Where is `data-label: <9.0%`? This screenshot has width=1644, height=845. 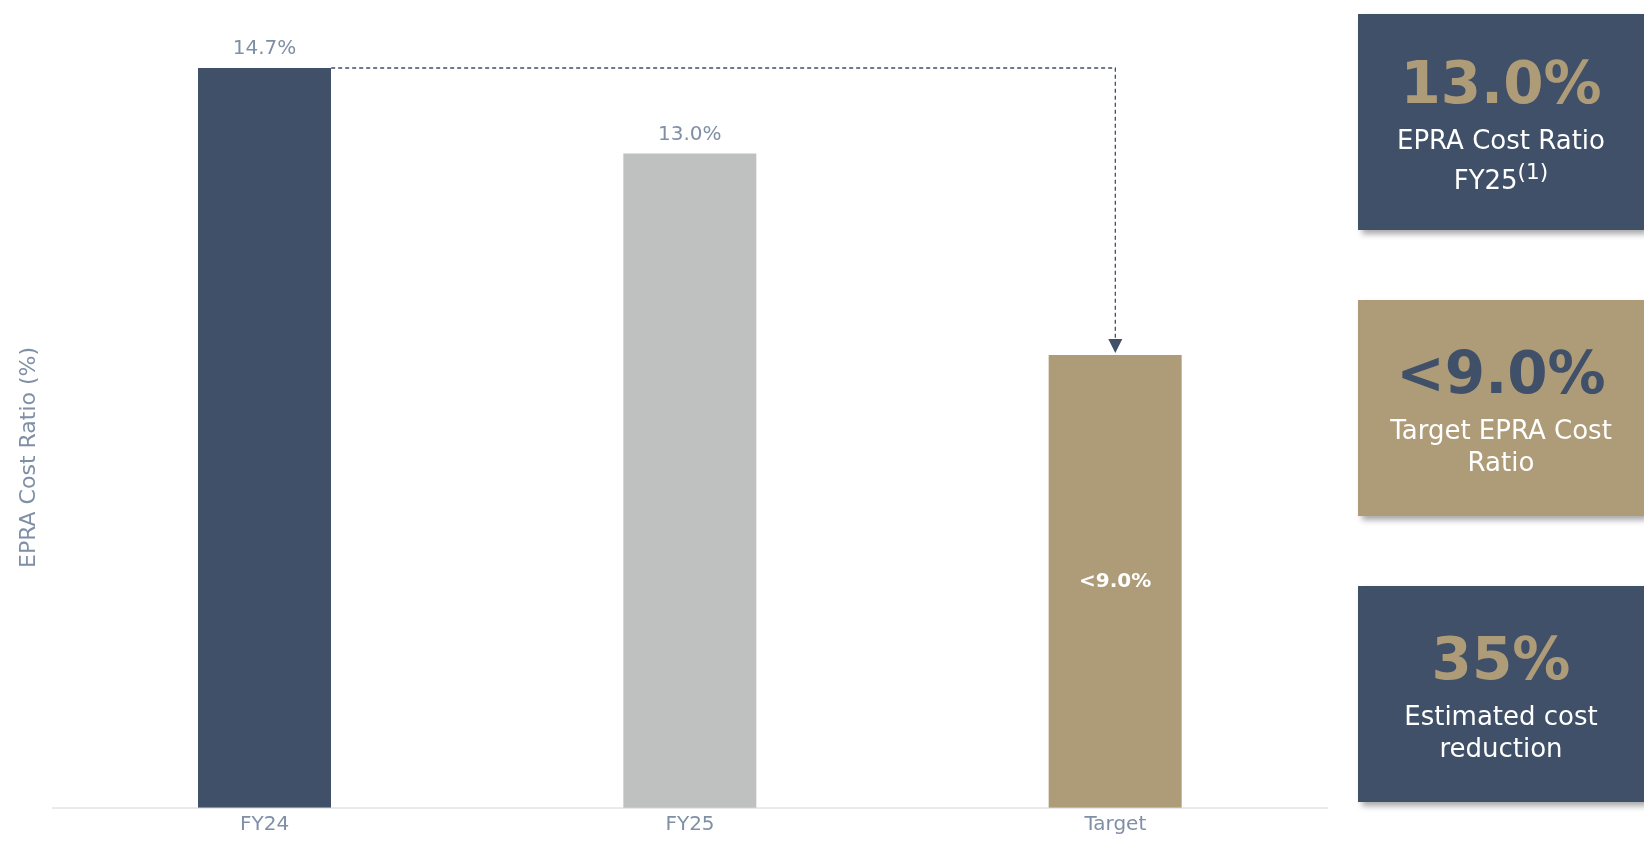 data-label: <9.0% is located at coordinates (1115, 579).